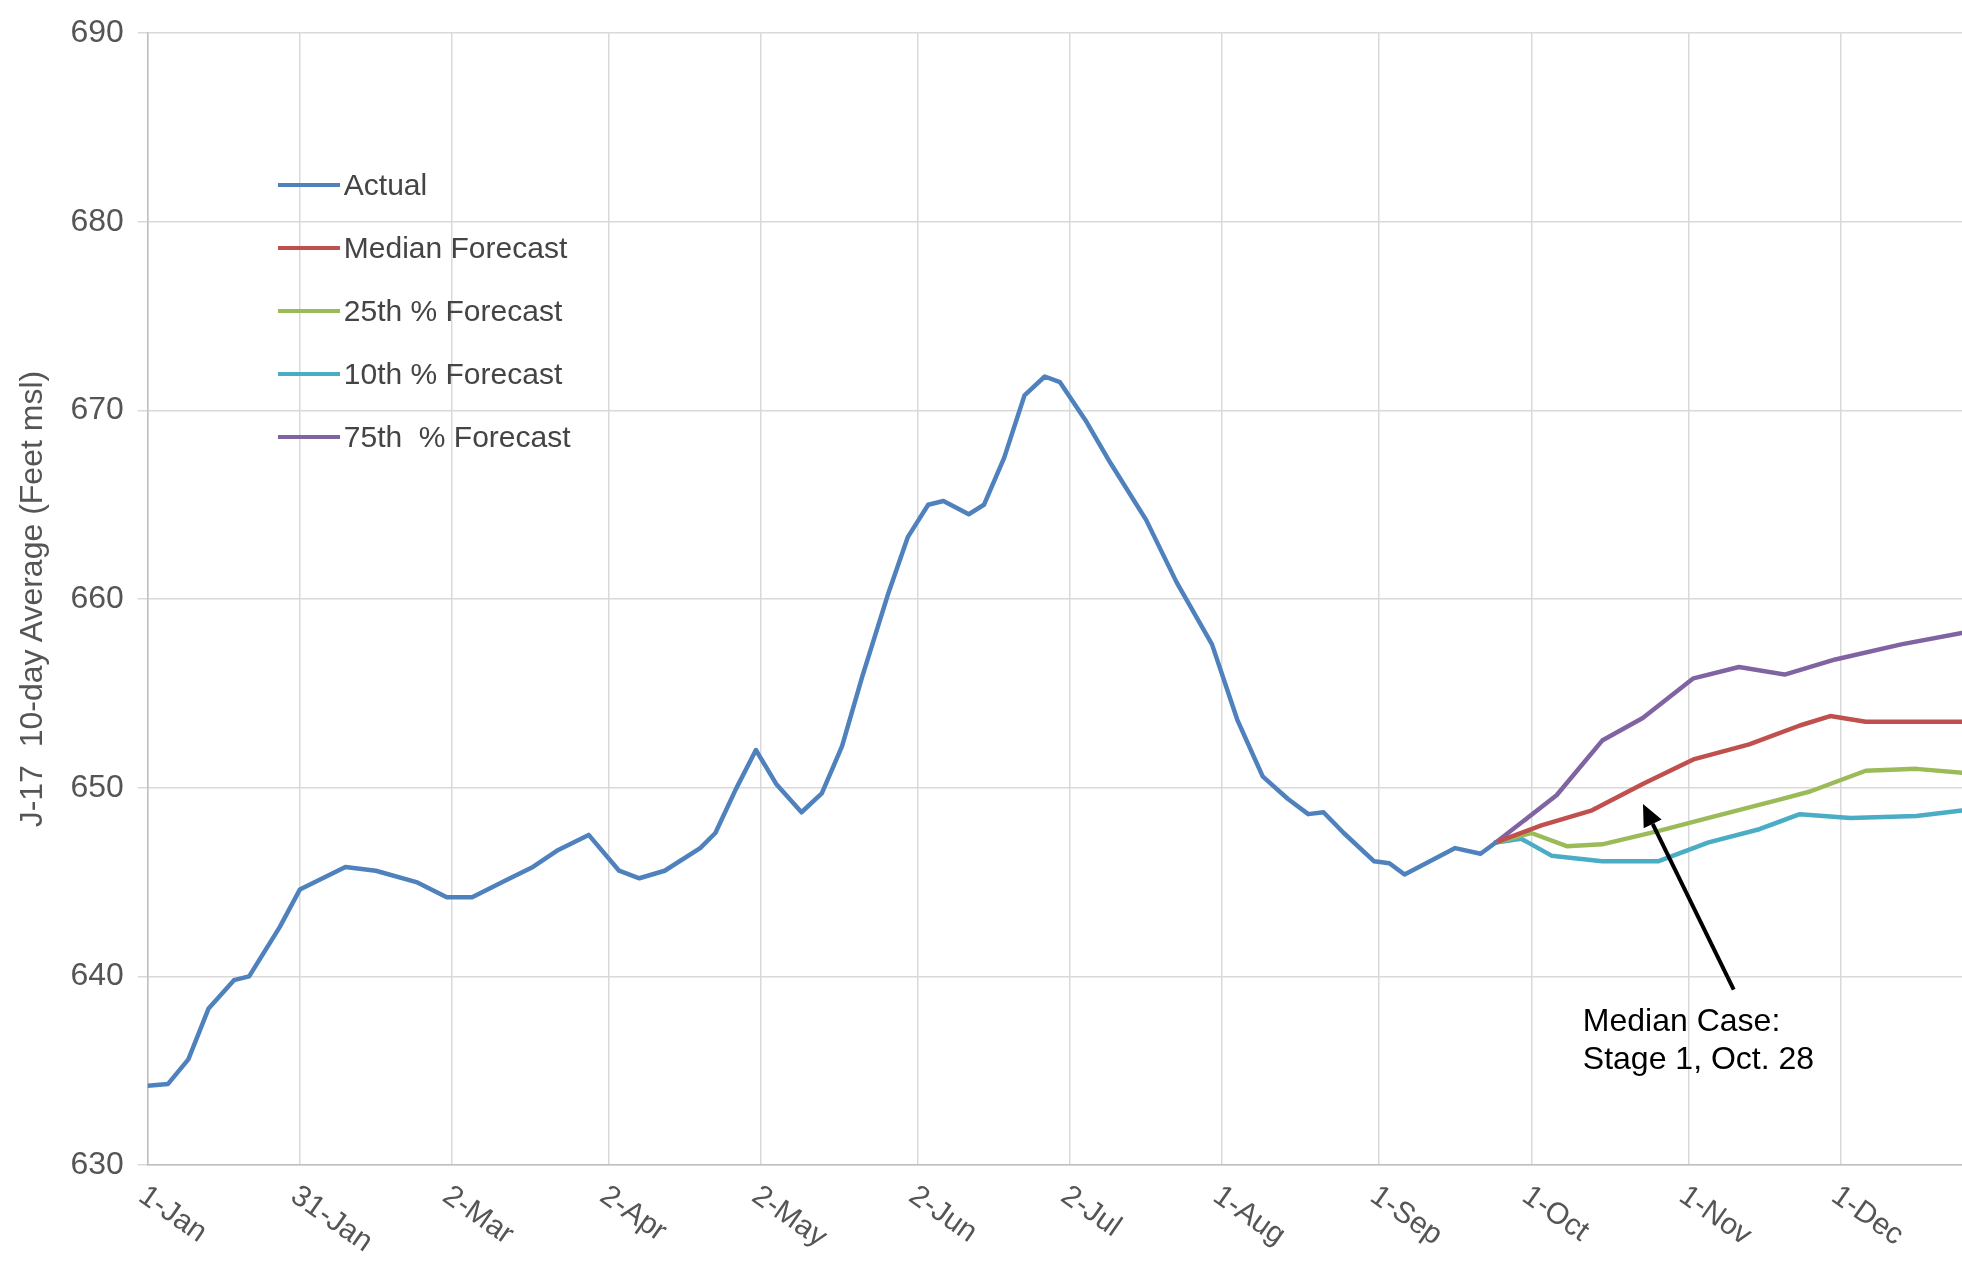 This screenshot has height=1285, width=1962. Describe the element at coordinates (97, 1162) in the screenshot. I see `y-tick-label: 630` at that location.